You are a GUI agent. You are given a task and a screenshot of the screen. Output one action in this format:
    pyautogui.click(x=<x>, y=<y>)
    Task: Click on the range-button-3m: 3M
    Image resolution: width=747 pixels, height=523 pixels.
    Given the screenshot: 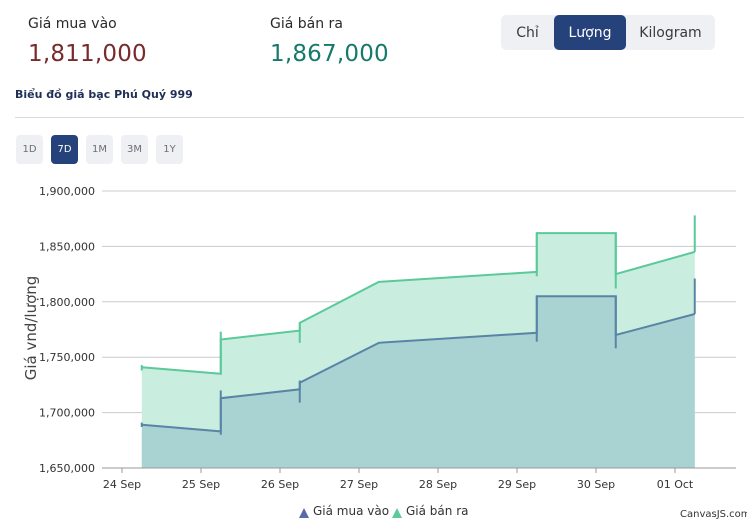 What is the action you would take?
    pyautogui.click(x=134, y=149)
    